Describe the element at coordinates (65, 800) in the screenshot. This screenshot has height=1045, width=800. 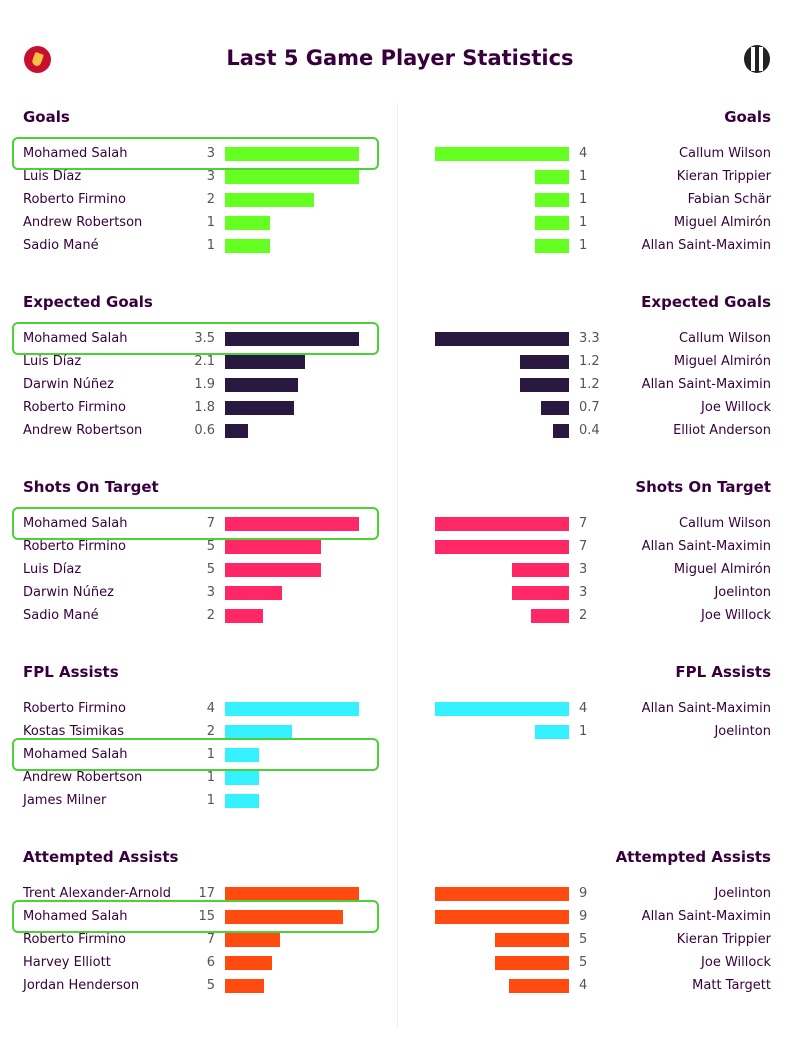
I see `player-name: James Milner` at that location.